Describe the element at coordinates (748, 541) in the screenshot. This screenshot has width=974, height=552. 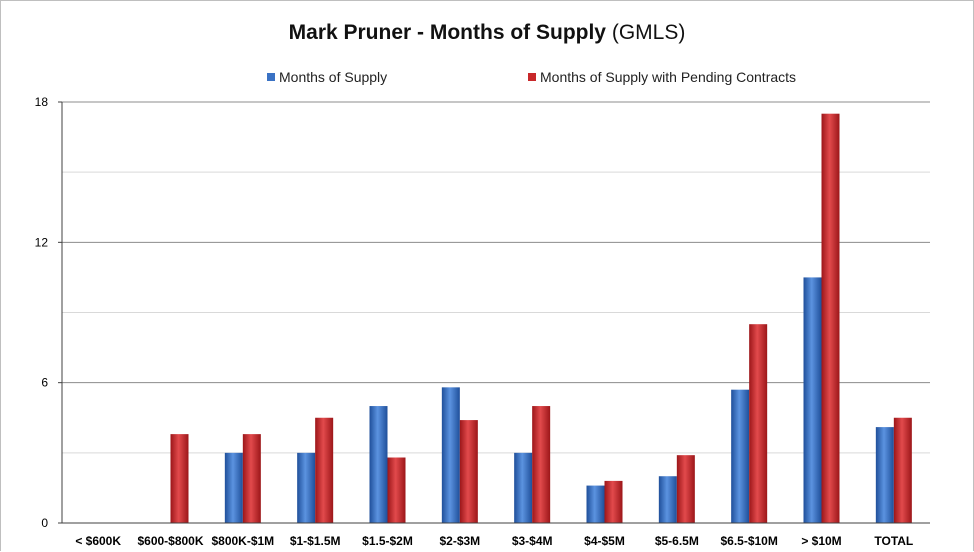
I see `x-category-label: $6.5-$10M` at that location.